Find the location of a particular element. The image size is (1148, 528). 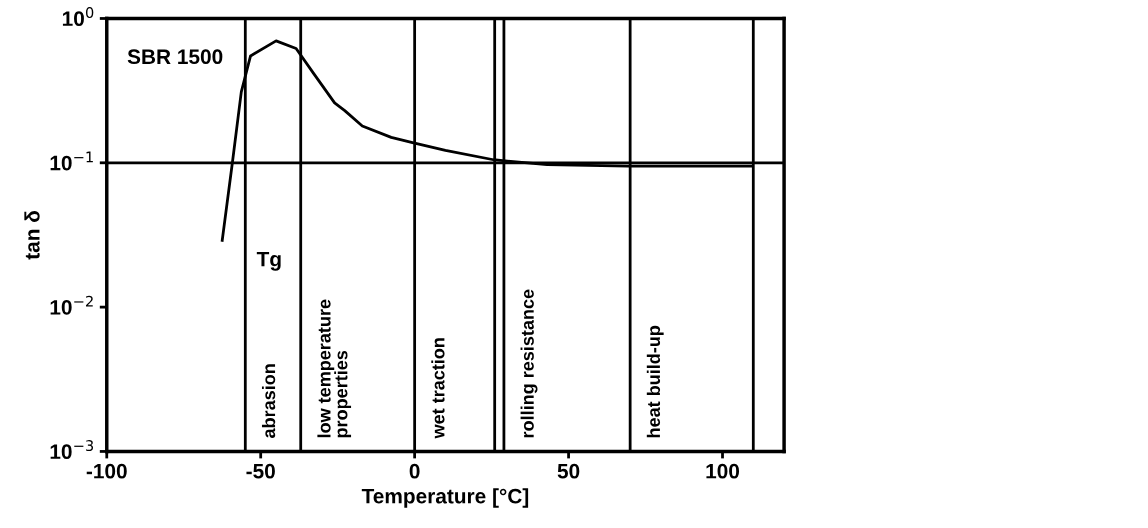

y-tick-label: 10$^{−1}$ is located at coordinates (71, 161).